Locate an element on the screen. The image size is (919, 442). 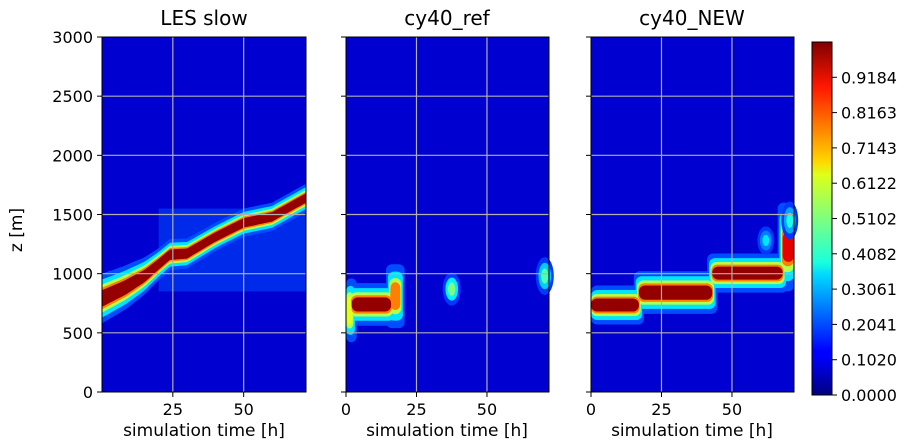
y-tick-label: 0 is located at coordinates (88, 392).